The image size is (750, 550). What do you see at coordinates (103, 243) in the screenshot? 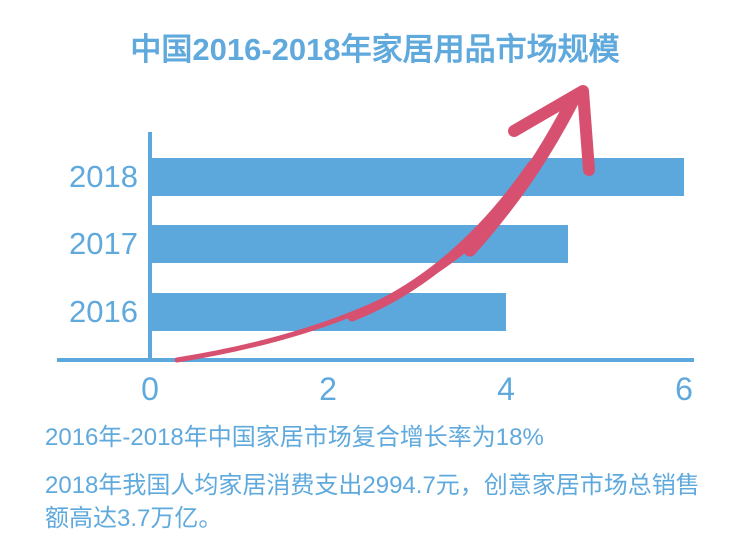
I see `y-axis-label-2017: 2017` at bounding box center [103, 243].